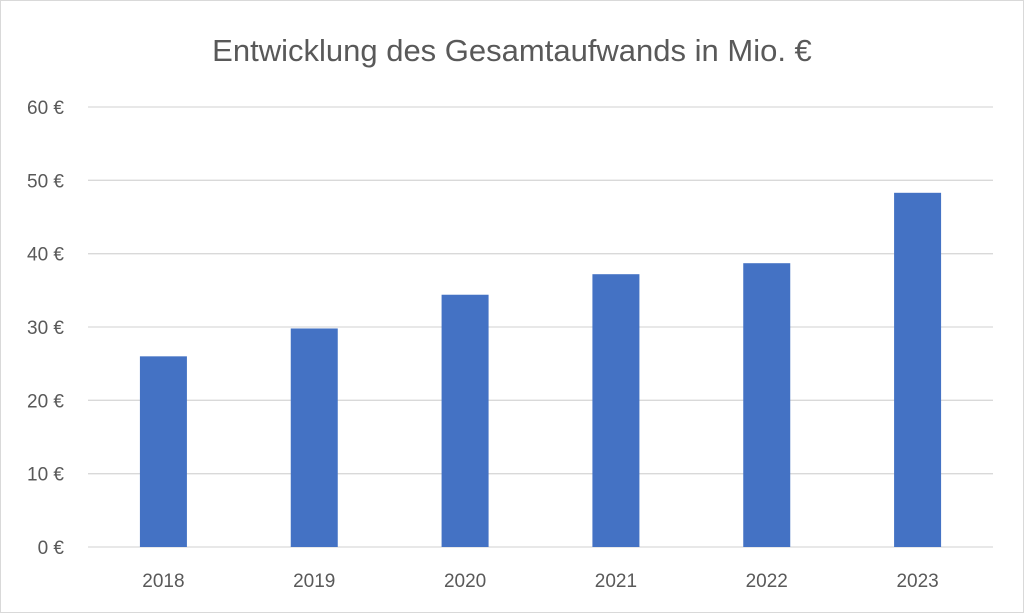 This screenshot has height=613, width=1024. I want to click on y-tick-label: 50 €, so click(45, 181).